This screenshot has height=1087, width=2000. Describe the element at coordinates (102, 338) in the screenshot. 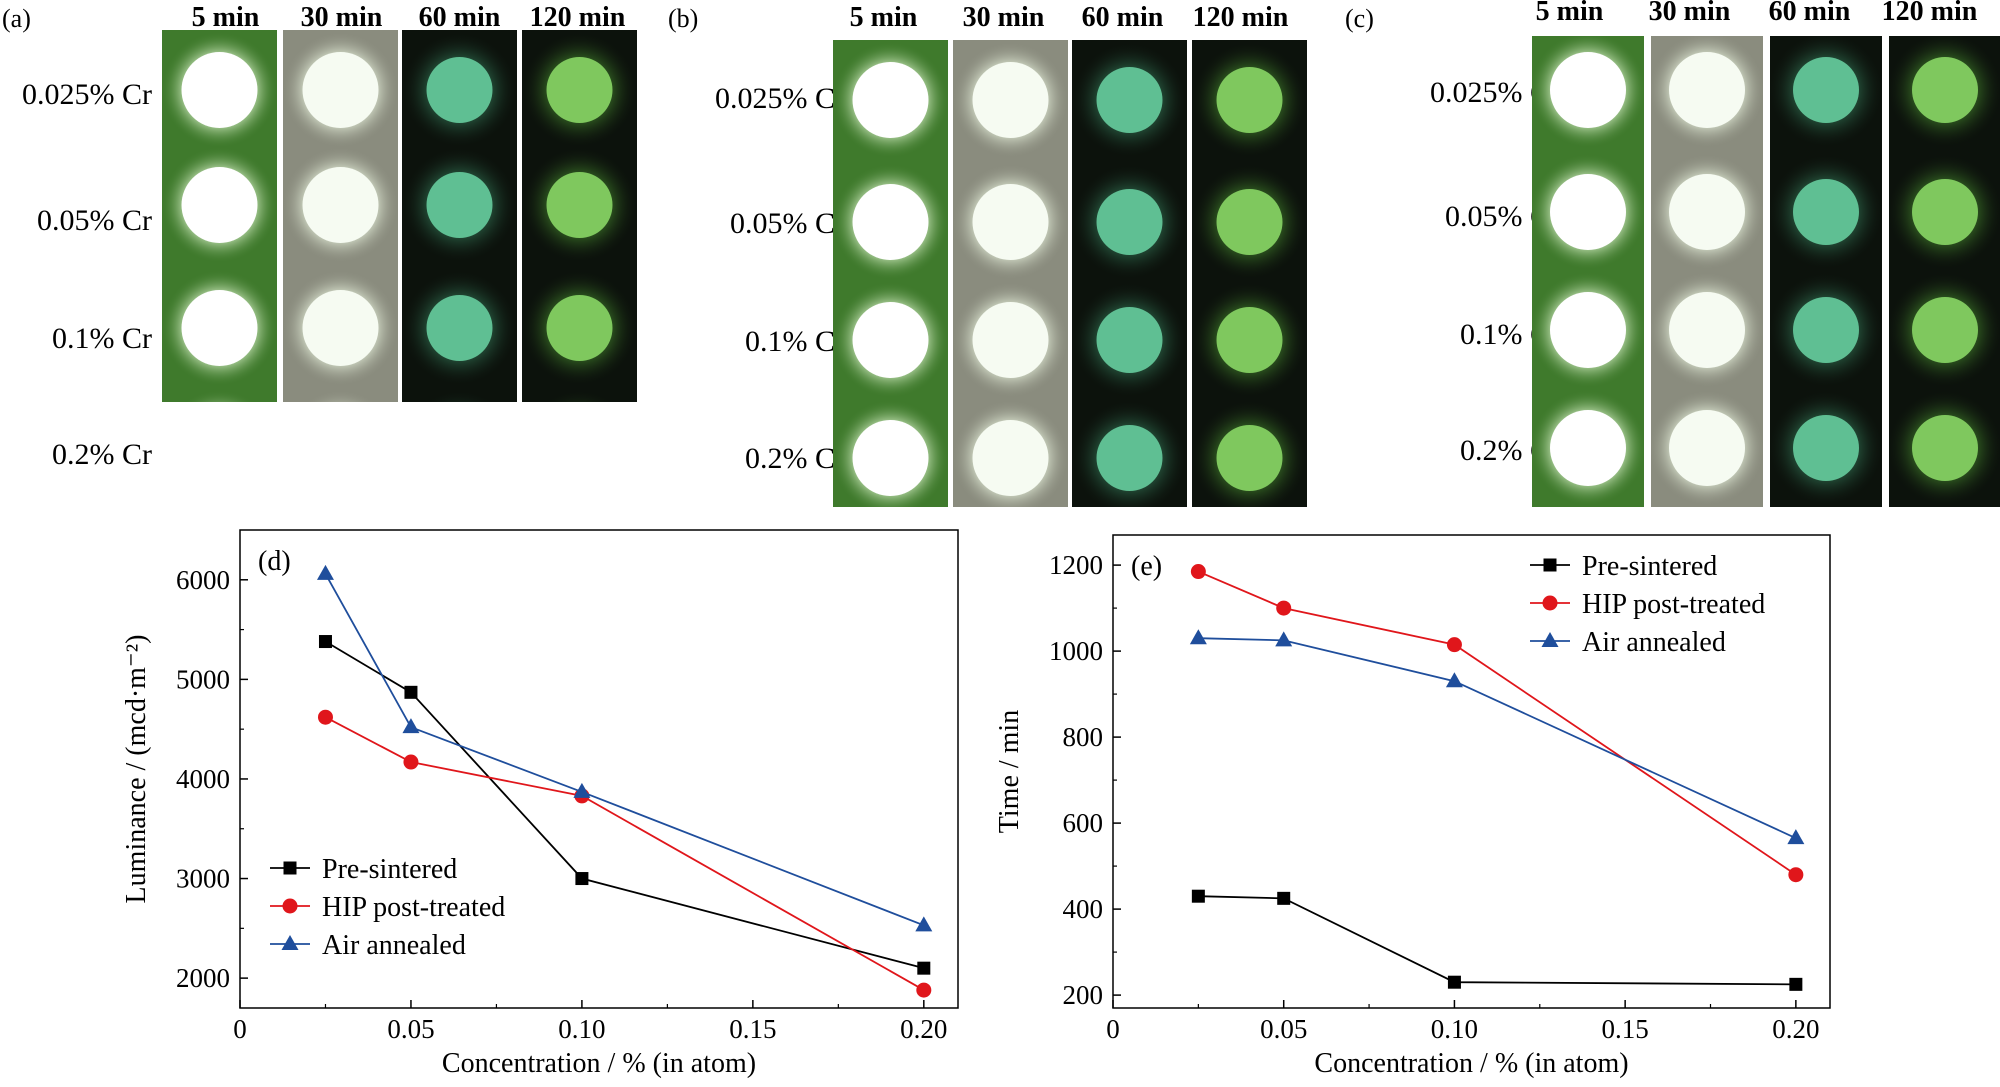

I see `row-label: 0.1% Cr` at that location.